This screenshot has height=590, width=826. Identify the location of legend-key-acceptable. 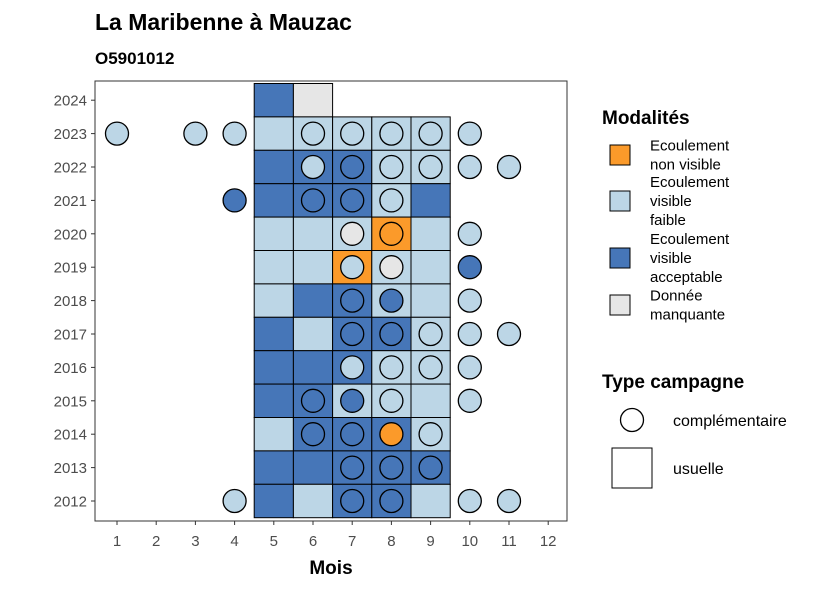
(620, 258).